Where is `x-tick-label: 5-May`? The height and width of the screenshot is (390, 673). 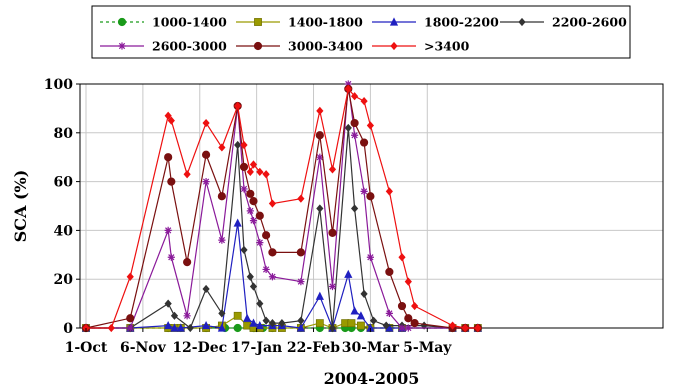 x-tick-label: 5-May is located at coordinates (427, 348).